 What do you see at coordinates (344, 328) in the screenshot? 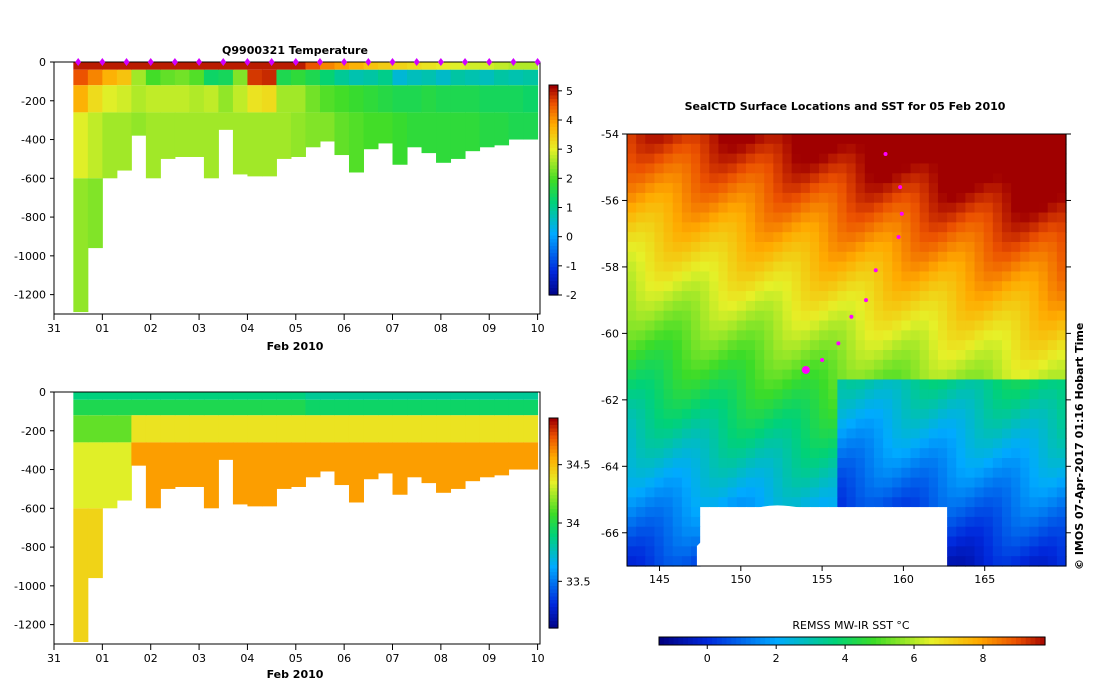
I see `x-tick-label: 06` at bounding box center [344, 328].